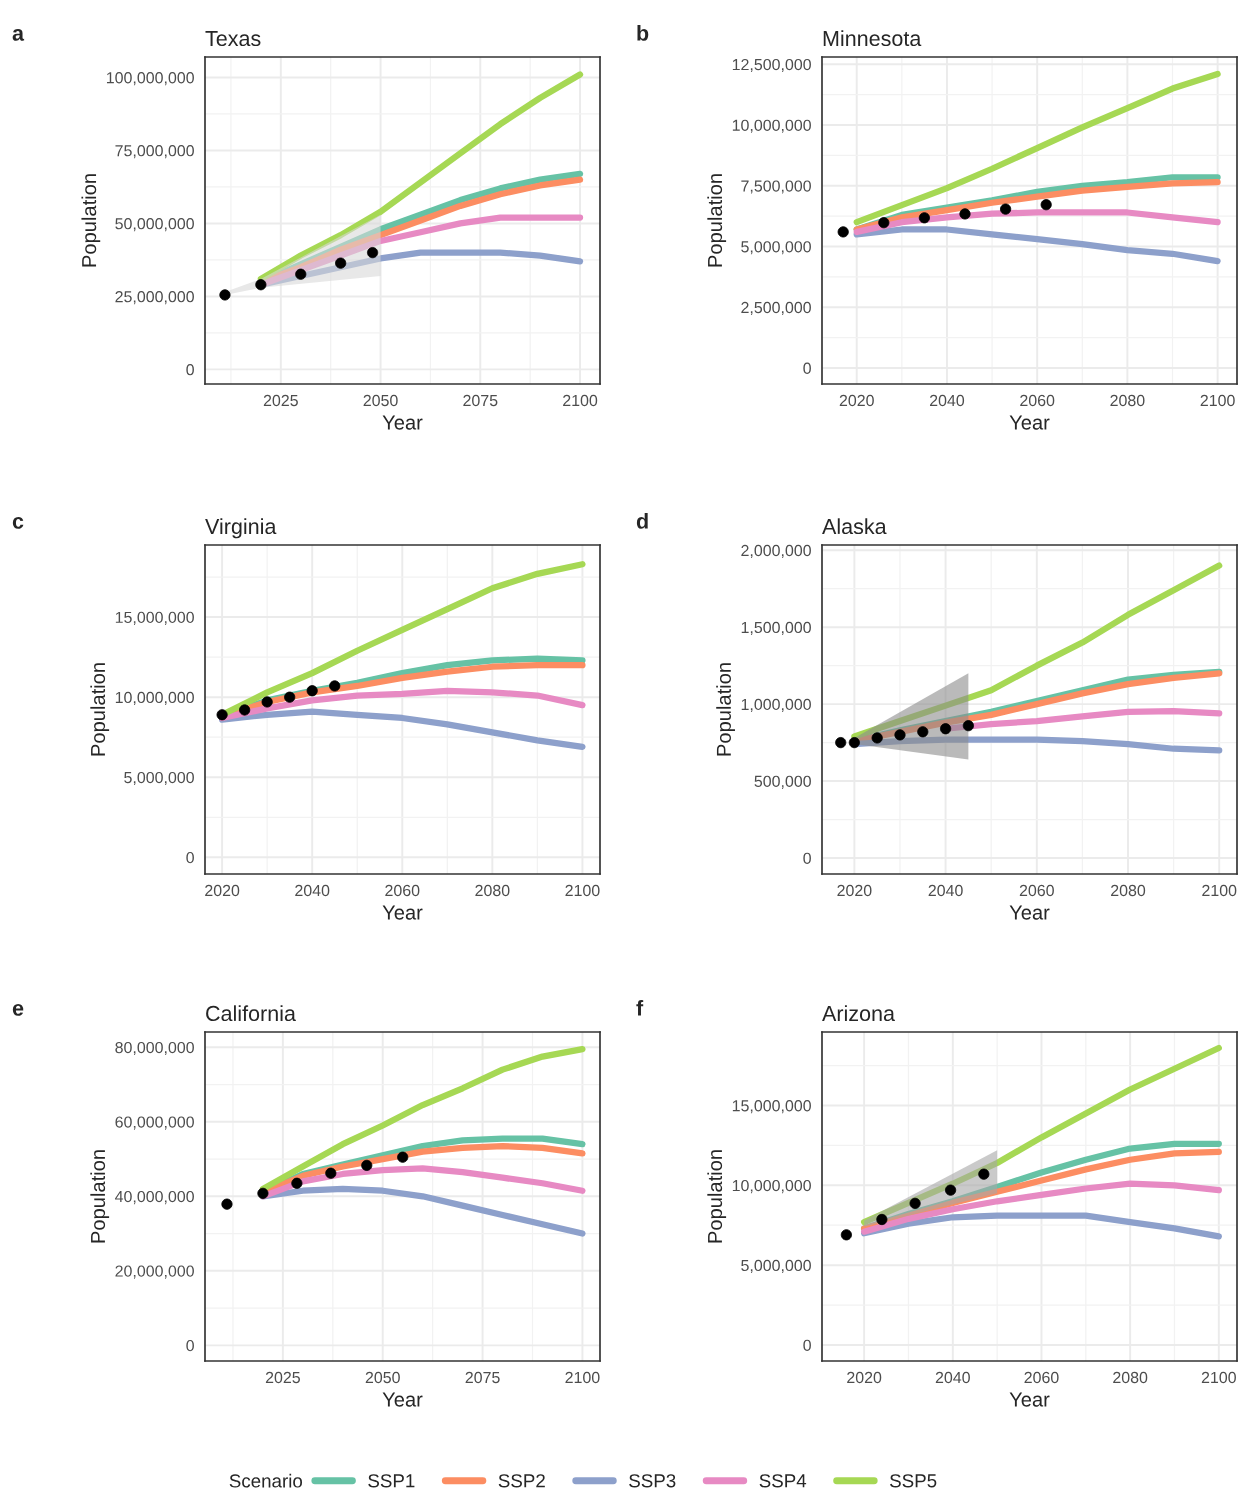  Describe the element at coordinates (776, 187) in the screenshot. I see `y-tick-label: 7,500,000` at that location.